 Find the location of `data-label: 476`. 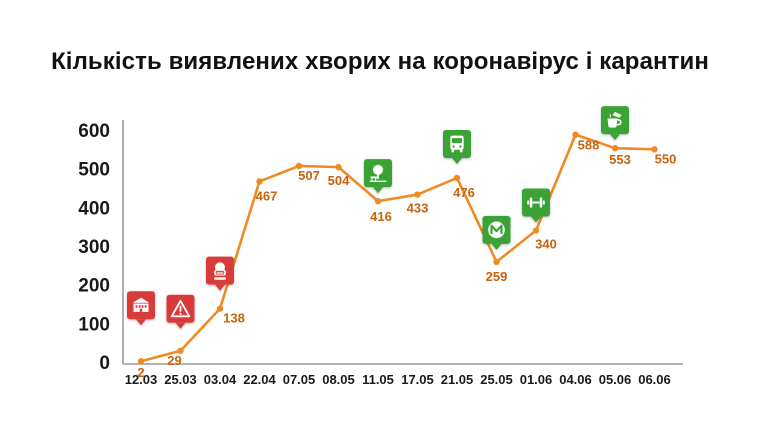

data-label: 476 is located at coordinates (464, 192).